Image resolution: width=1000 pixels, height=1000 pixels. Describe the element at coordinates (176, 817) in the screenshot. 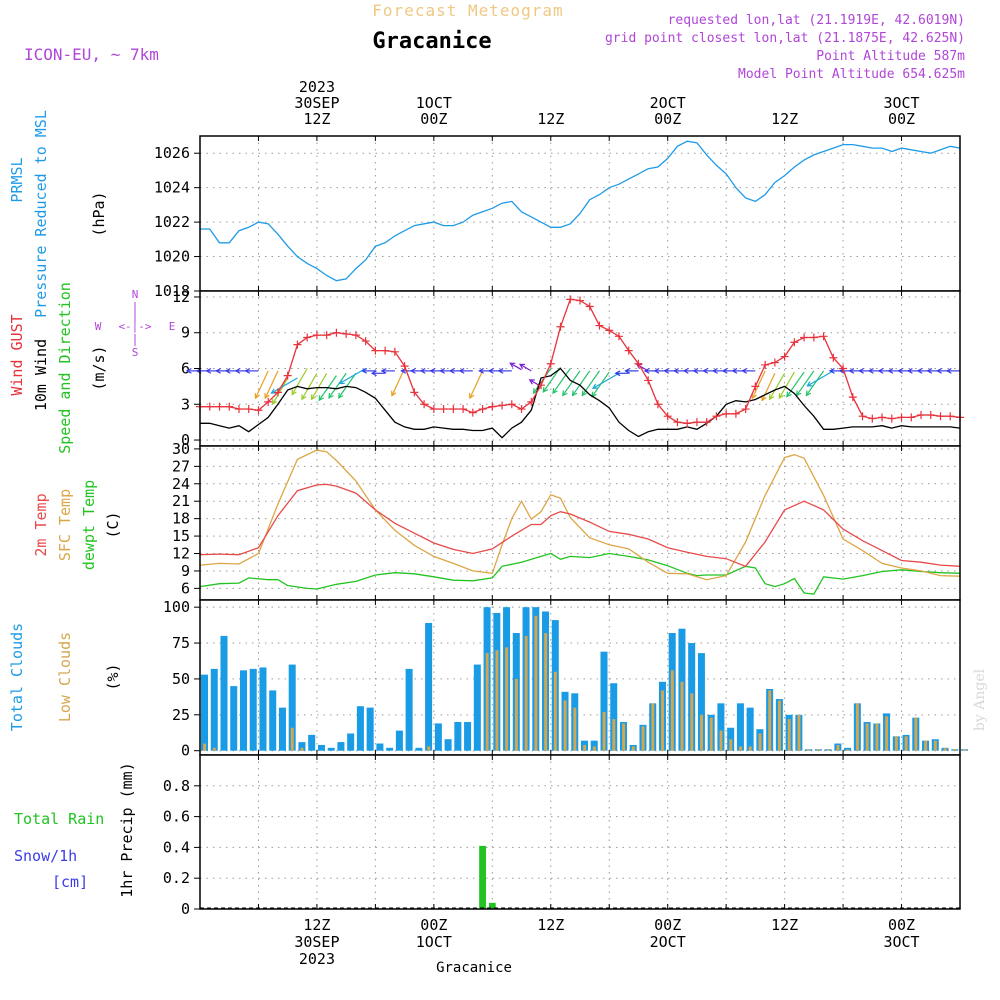

I see `y-tick-label: 0.6` at that location.